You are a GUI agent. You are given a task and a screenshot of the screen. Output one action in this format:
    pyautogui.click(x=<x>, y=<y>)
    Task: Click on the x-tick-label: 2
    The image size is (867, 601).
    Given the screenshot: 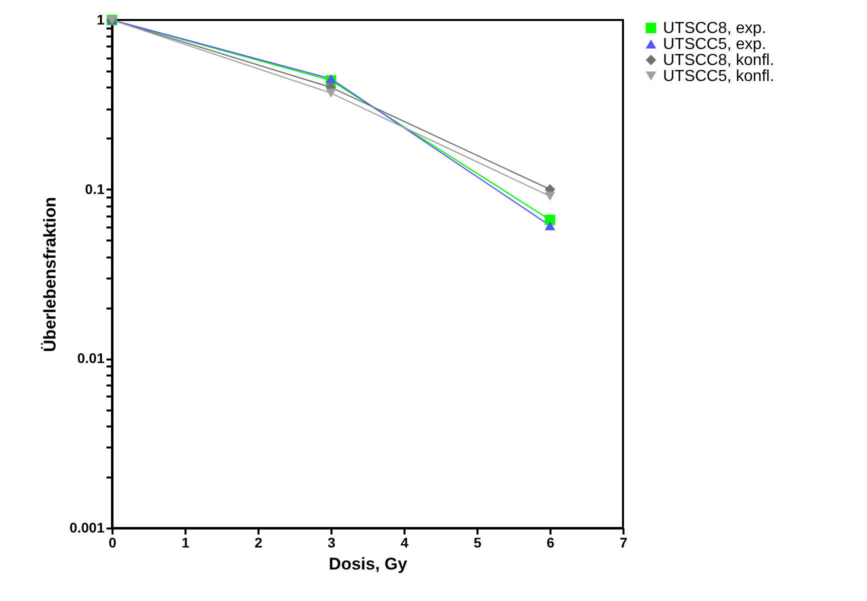 What is the action you would take?
    pyautogui.click(x=258, y=542)
    